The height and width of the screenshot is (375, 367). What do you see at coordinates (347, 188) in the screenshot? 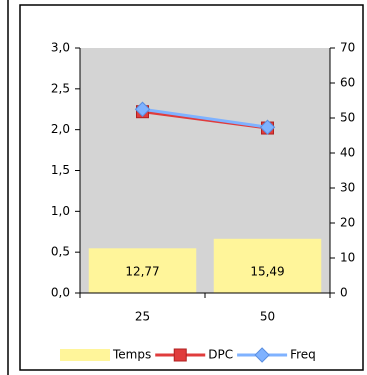
I see `y2-tick-label: 30` at bounding box center [347, 188].